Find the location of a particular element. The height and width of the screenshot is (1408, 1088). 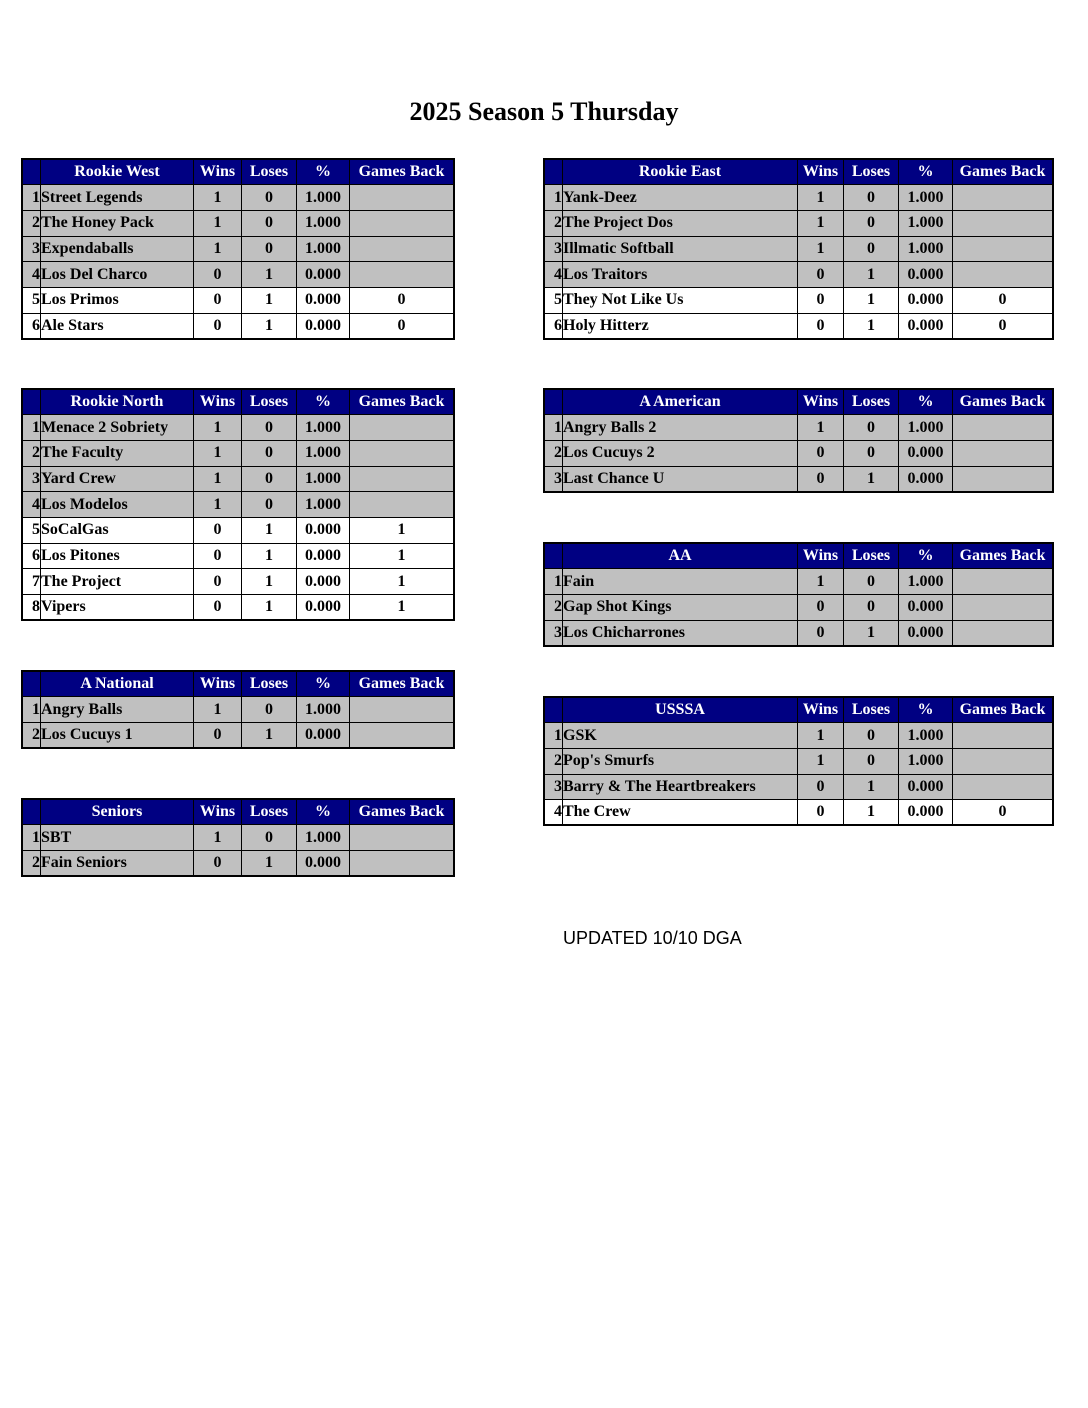

team-row: 2 Los Cucuys 2 0 0 0.000 is located at coordinates (798, 453).